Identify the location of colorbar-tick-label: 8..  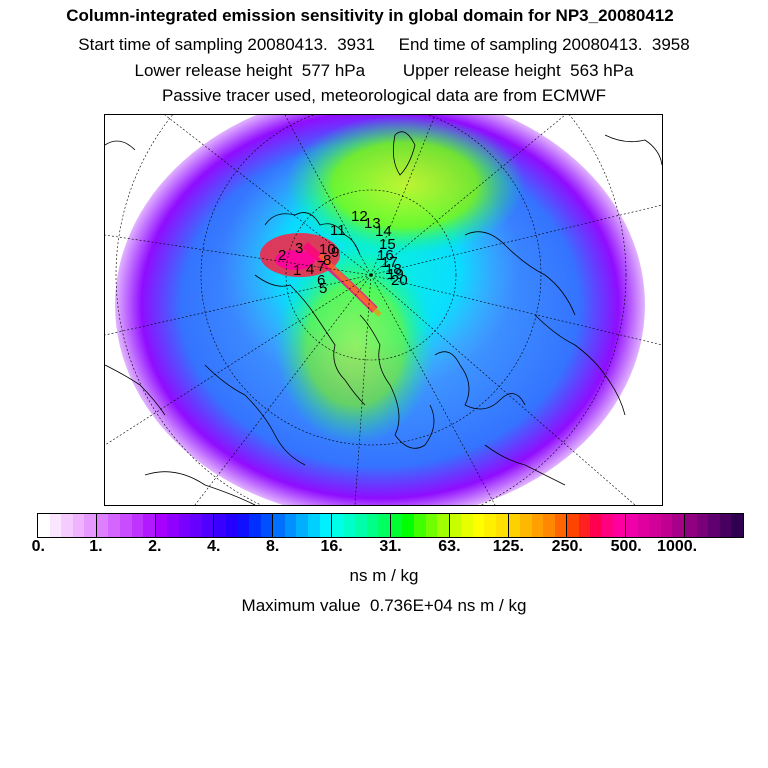
(272, 546).